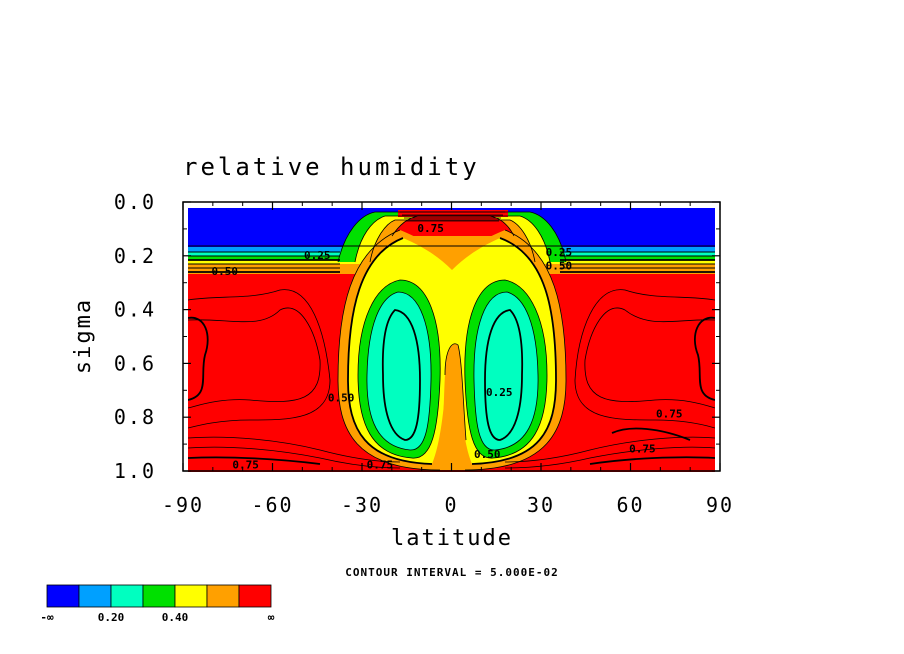 Image resolution: width=904 pixels, height=654 pixels. I want to click on y-tick-label: 0.2, so click(135, 256).